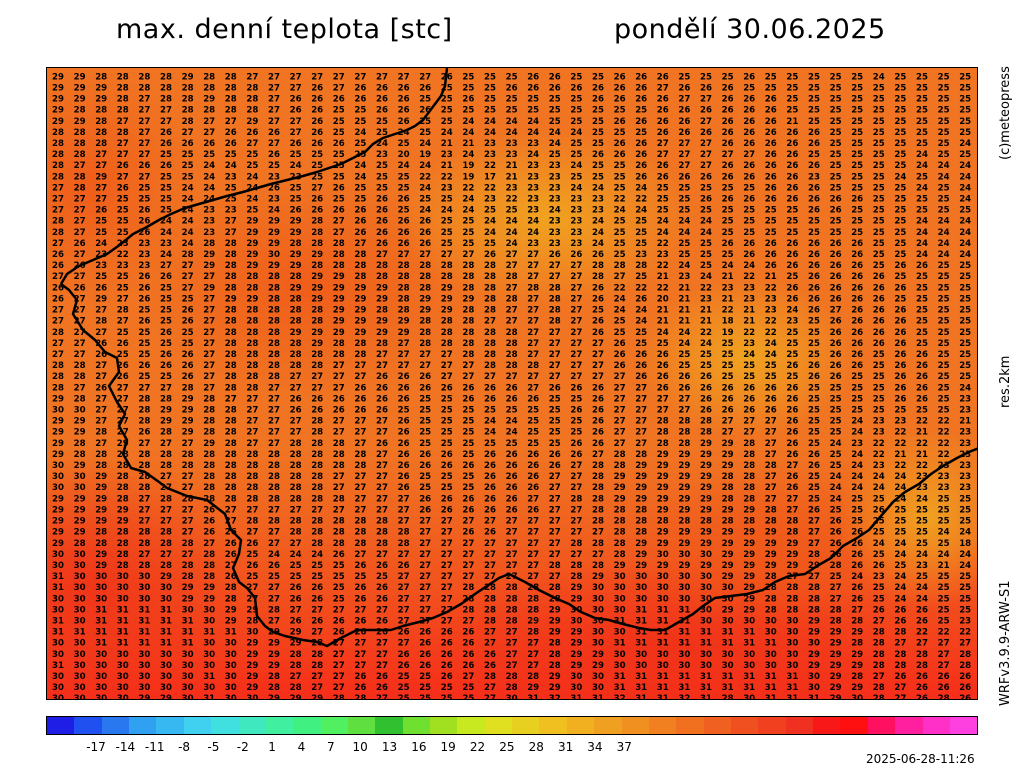  What do you see at coordinates (307, 288) in the screenshot?
I see `heat-area-center` at bounding box center [307, 288].